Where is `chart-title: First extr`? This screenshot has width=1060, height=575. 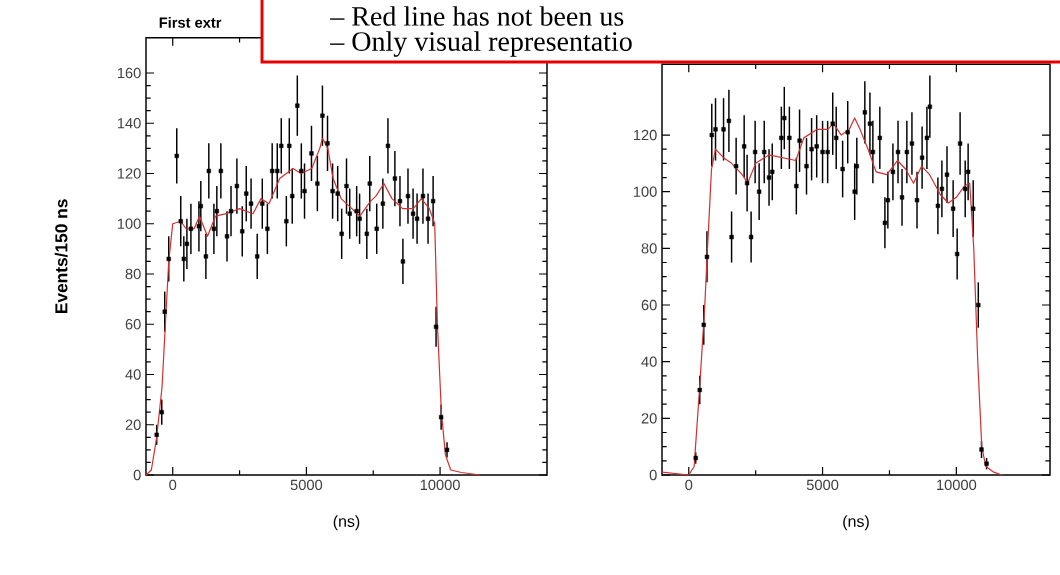 chart-title: First extr is located at coordinates (190, 22).